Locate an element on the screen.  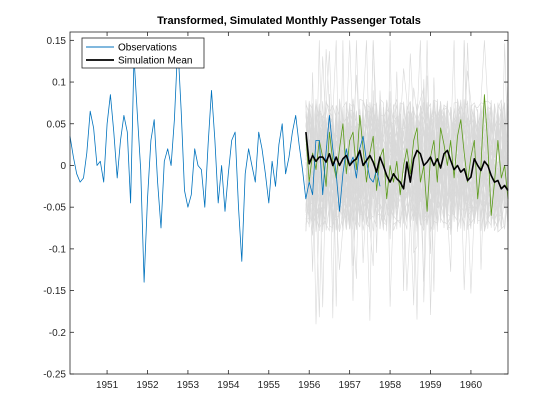
x-tick-label: 1958 is located at coordinates (390, 385).